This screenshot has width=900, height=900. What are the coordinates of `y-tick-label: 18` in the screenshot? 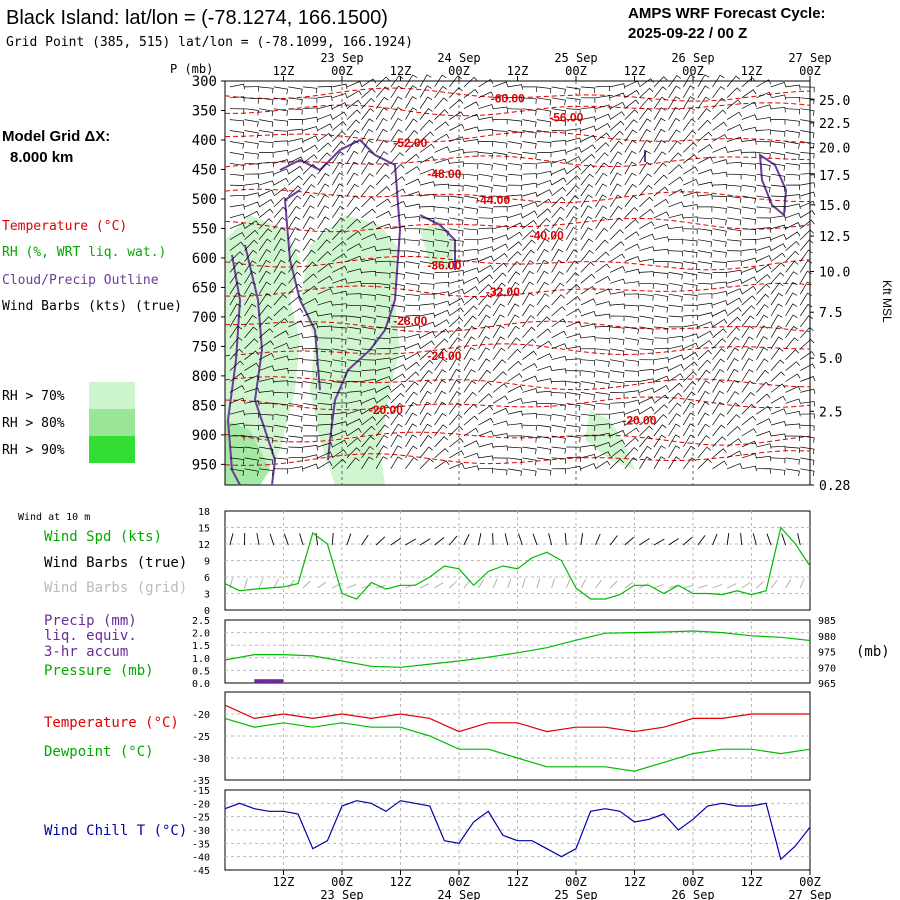 It's located at (204, 512).